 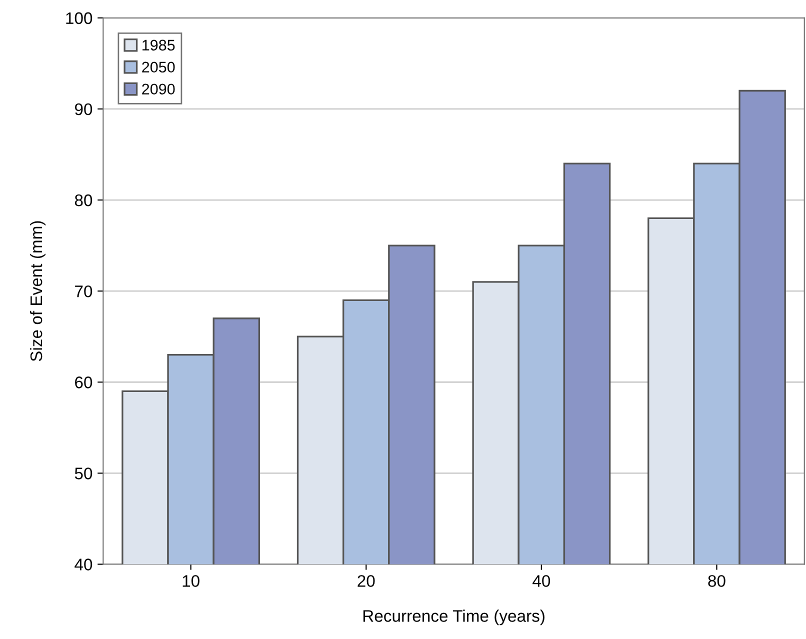 I want to click on x-tick-label: 80, so click(x=717, y=581).